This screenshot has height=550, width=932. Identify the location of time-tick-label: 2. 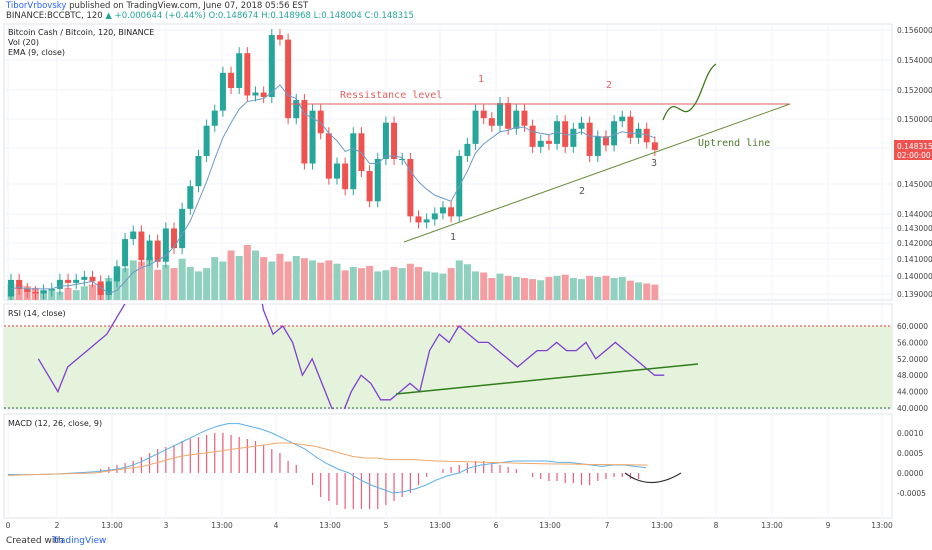
(57, 525).